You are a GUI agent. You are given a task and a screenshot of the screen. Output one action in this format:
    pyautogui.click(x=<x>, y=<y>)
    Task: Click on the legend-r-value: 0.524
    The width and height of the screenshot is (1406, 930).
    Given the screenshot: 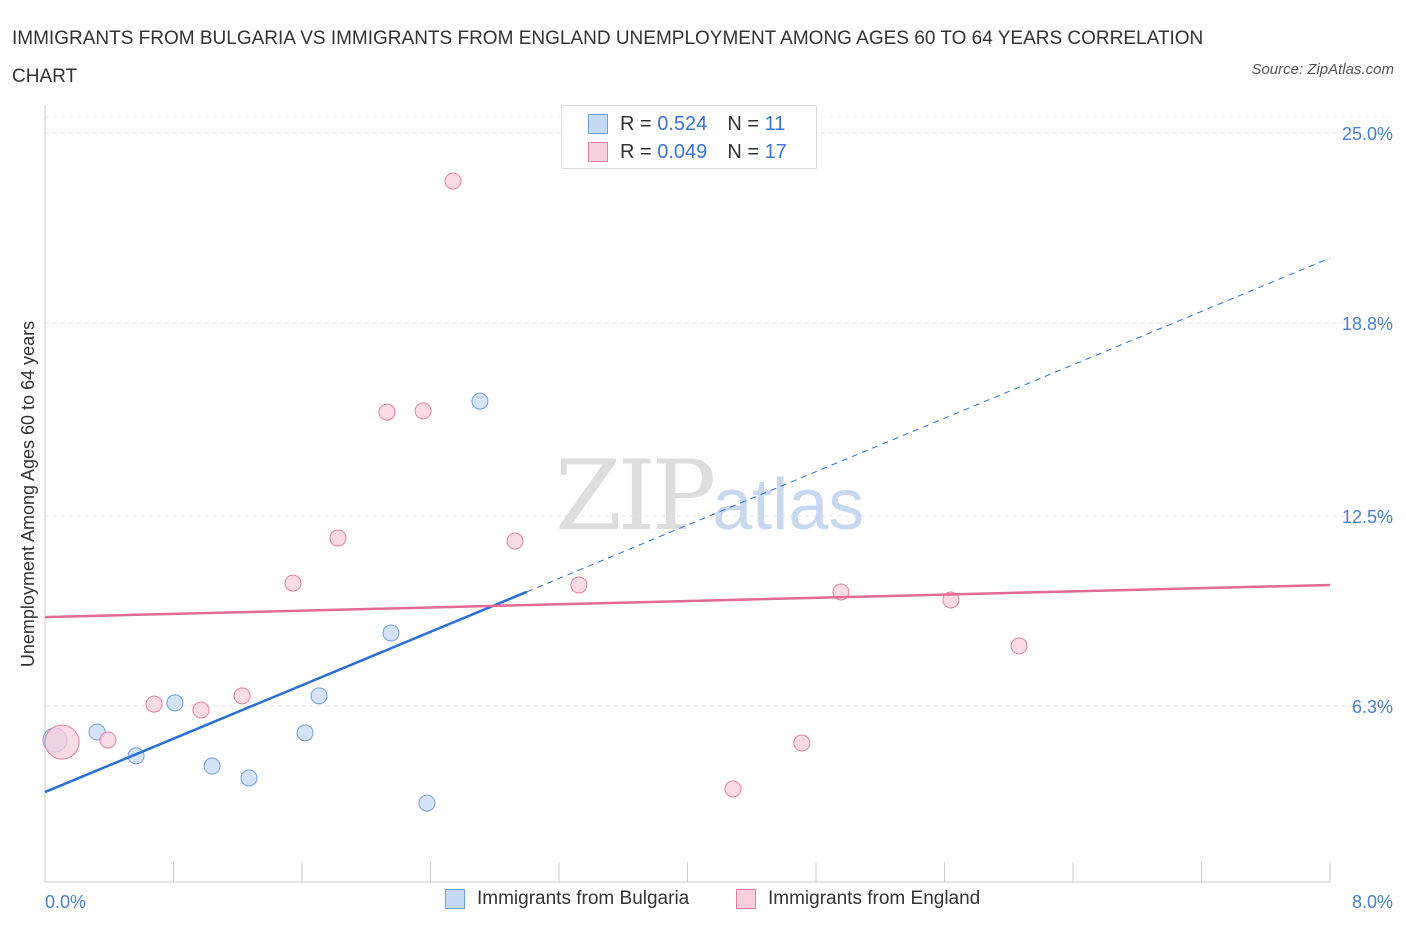 What is the action you would take?
    pyautogui.click(x=682, y=123)
    